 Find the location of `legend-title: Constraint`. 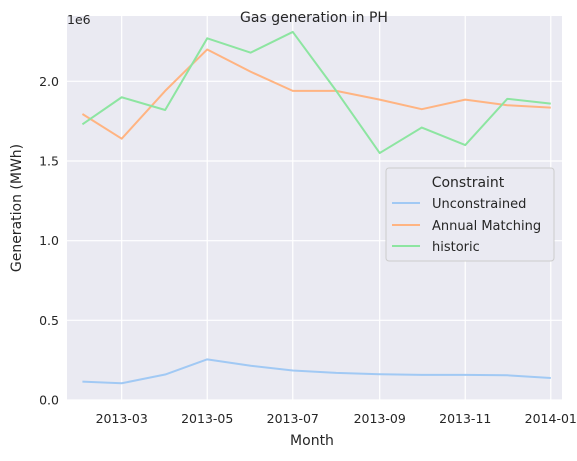

legend-title: Constraint is located at coordinates (468, 183).